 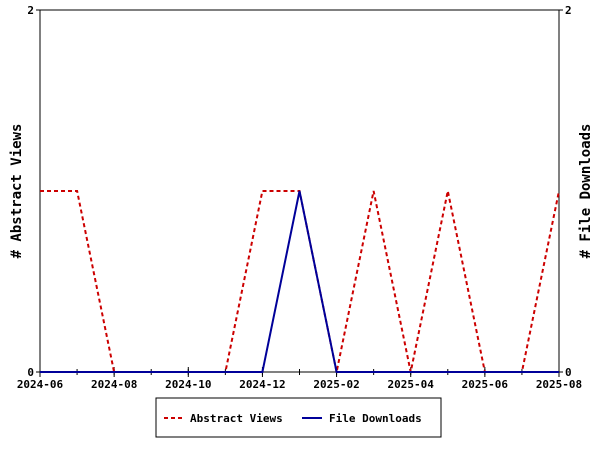 I want to click on legend-label-file-downloads: File Downloads, so click(x=375, y=418).